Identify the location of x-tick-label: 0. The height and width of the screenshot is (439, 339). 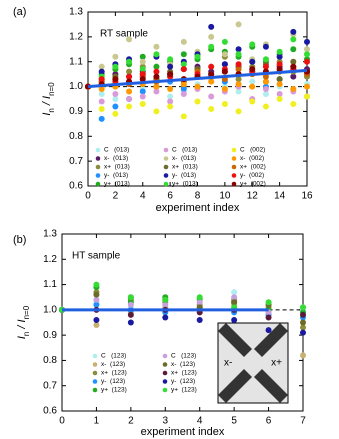
(62, 421).